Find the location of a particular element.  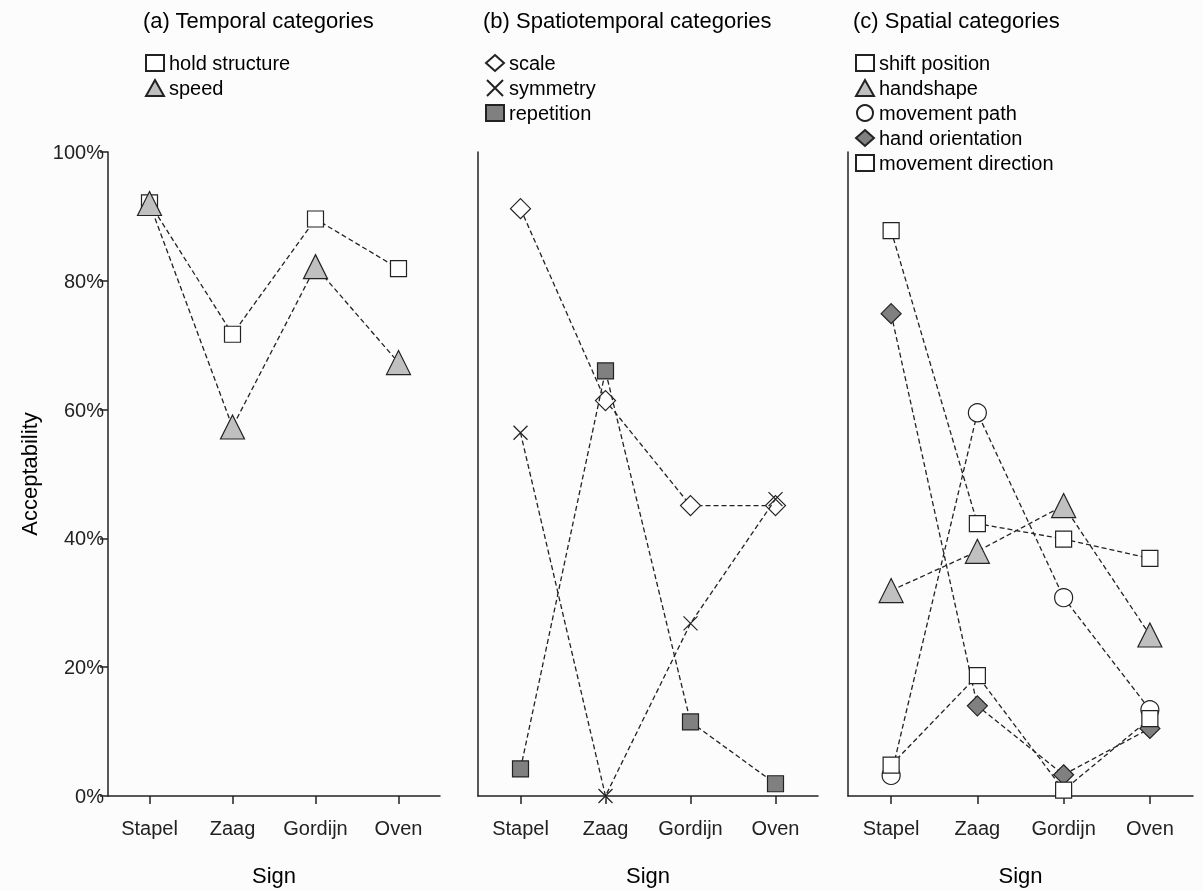

legend-label: repetition is located at coordinates (550, 113).